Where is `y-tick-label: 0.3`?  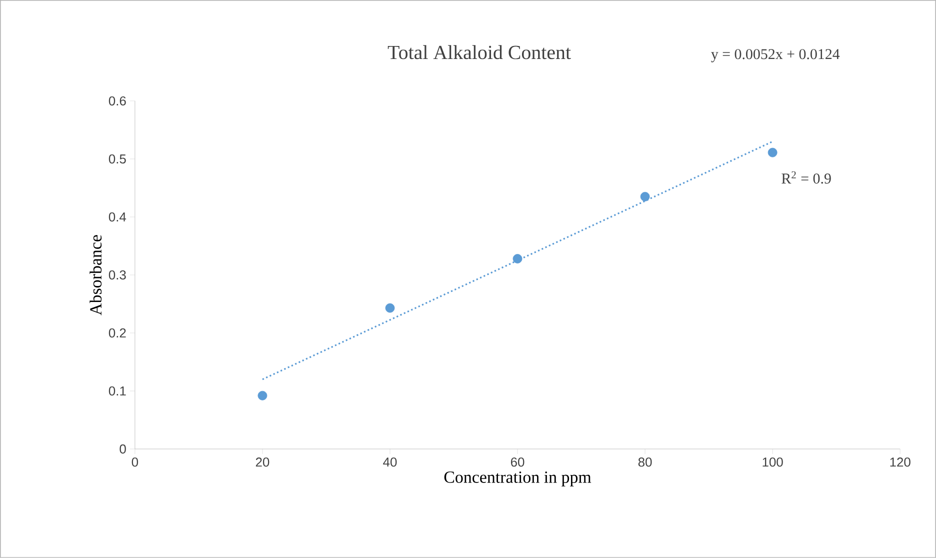 y-tick-label: 0.3 is located at coordinates (117, 275).